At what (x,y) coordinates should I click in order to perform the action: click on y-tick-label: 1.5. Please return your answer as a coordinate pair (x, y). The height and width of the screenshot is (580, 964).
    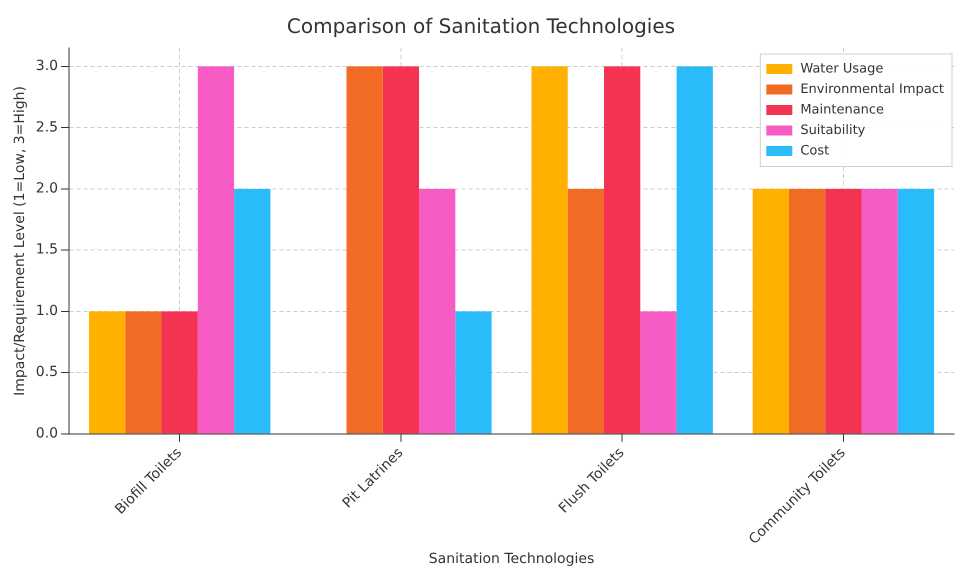
    Looking at the image, I should click on (47, 250).